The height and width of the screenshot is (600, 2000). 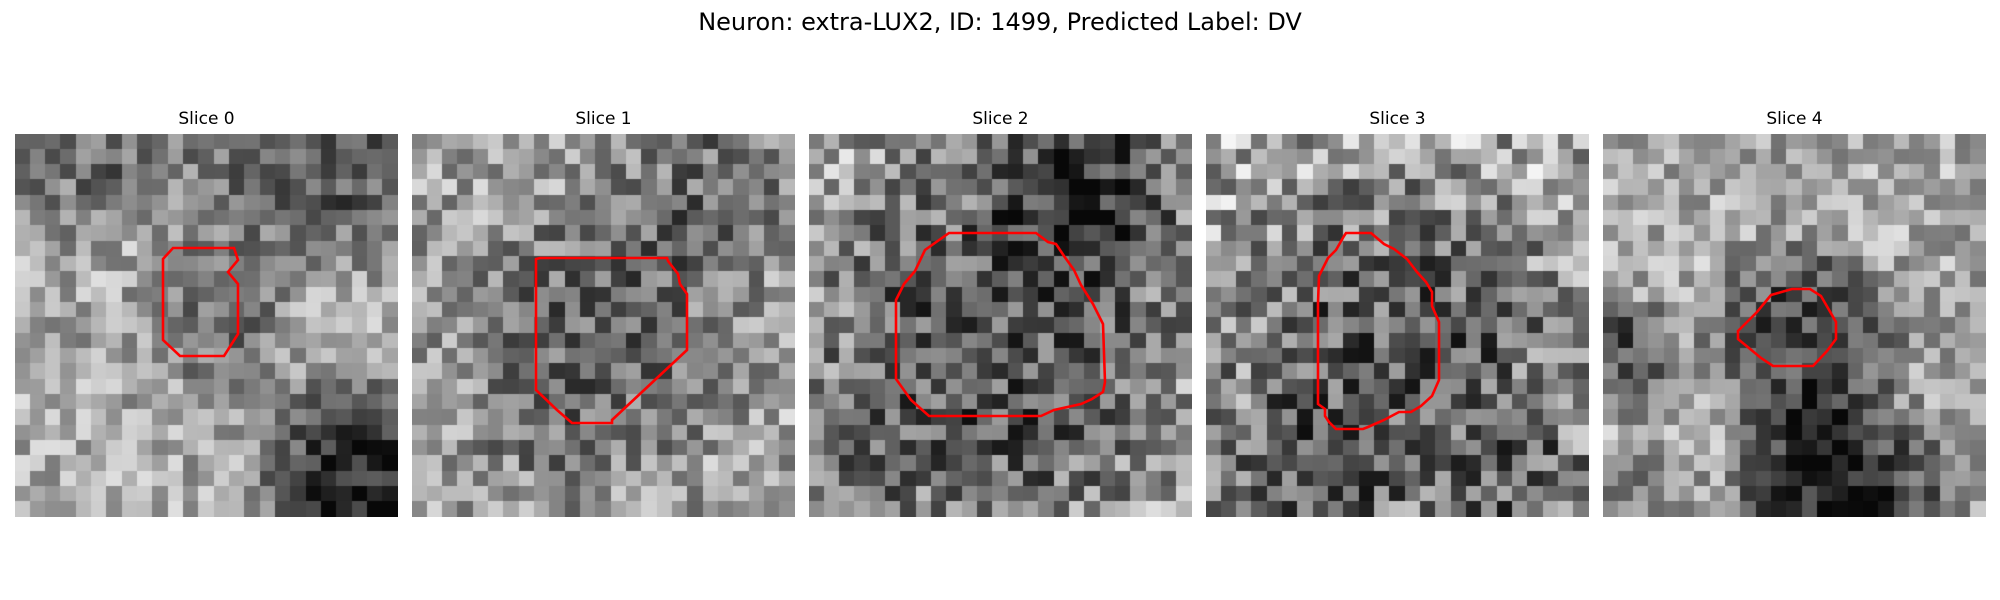 I want to click on slice-4-image, so click(x=1794, y=325).